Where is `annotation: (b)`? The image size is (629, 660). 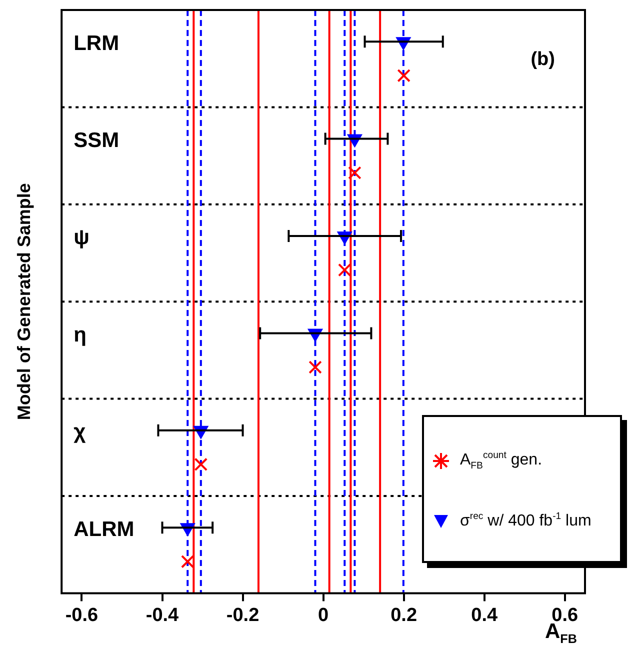 annotation: (b) is located at coordinates (542, 59).